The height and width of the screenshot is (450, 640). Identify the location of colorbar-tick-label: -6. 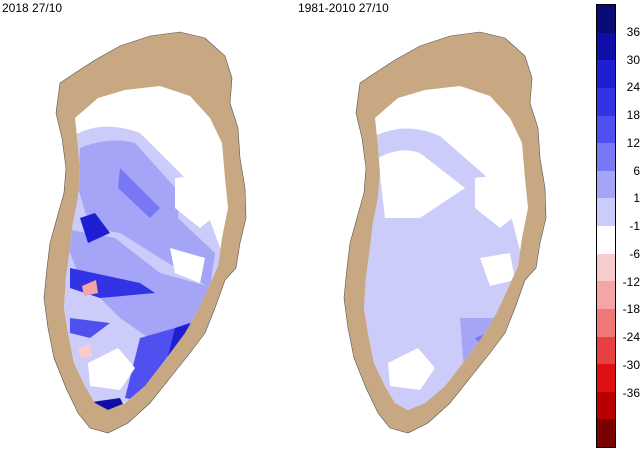
(634, 253).